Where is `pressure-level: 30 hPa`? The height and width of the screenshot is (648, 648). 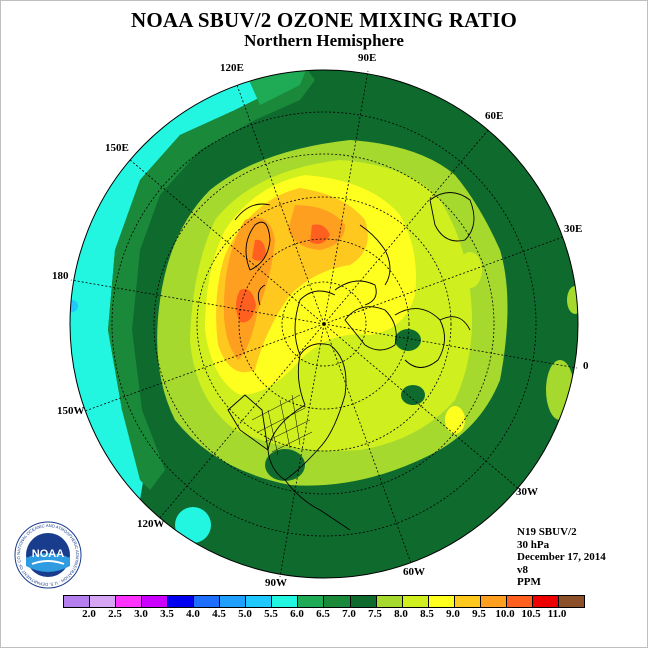 pressure-level: 30 hPa is located at coordinates (533, 544).